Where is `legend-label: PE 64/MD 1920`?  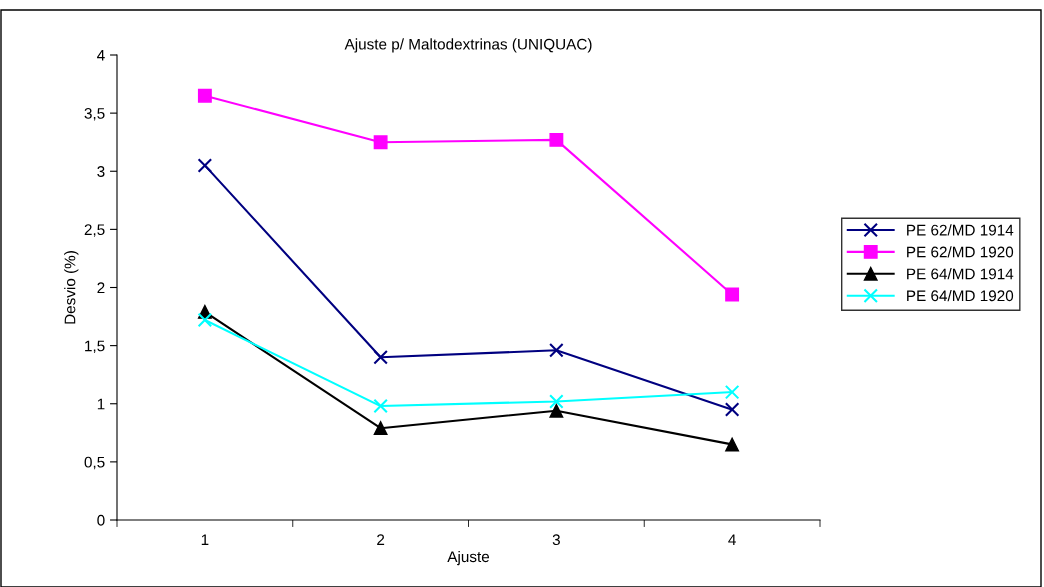
legend-label: PE 64/MD 1920 is located at coordinates (960, 295).